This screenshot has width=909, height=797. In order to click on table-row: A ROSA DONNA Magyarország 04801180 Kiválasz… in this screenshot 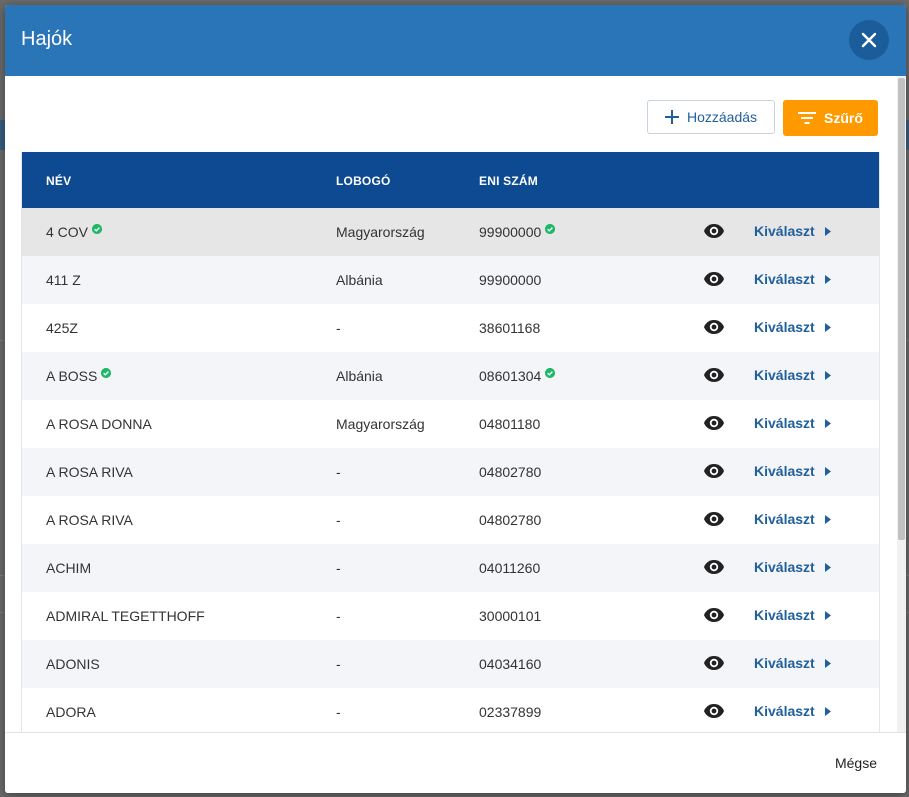, I will do `click(450, 424)`.